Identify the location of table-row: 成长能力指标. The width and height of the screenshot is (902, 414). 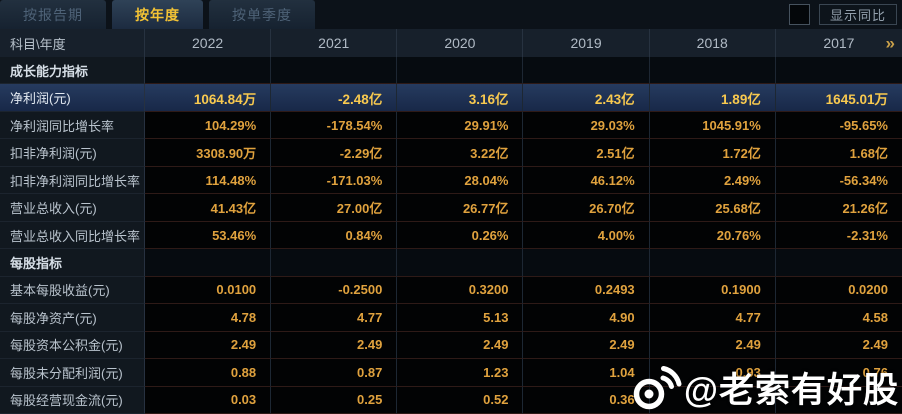
(451, 71).